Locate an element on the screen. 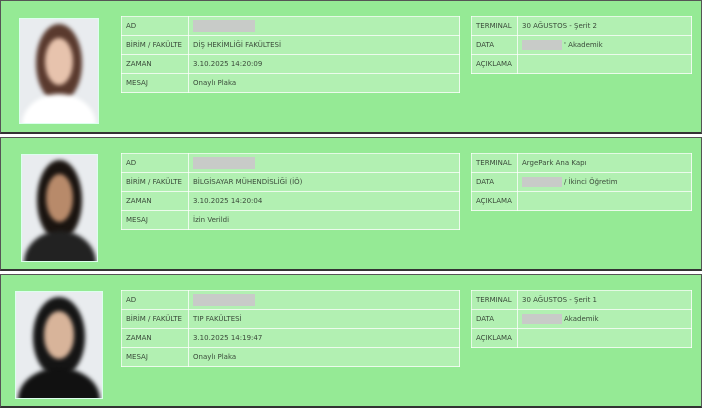 The image size is (703, 413). field-value: 3.10.2025 14:19:47 is located at coordinates (324, 338).